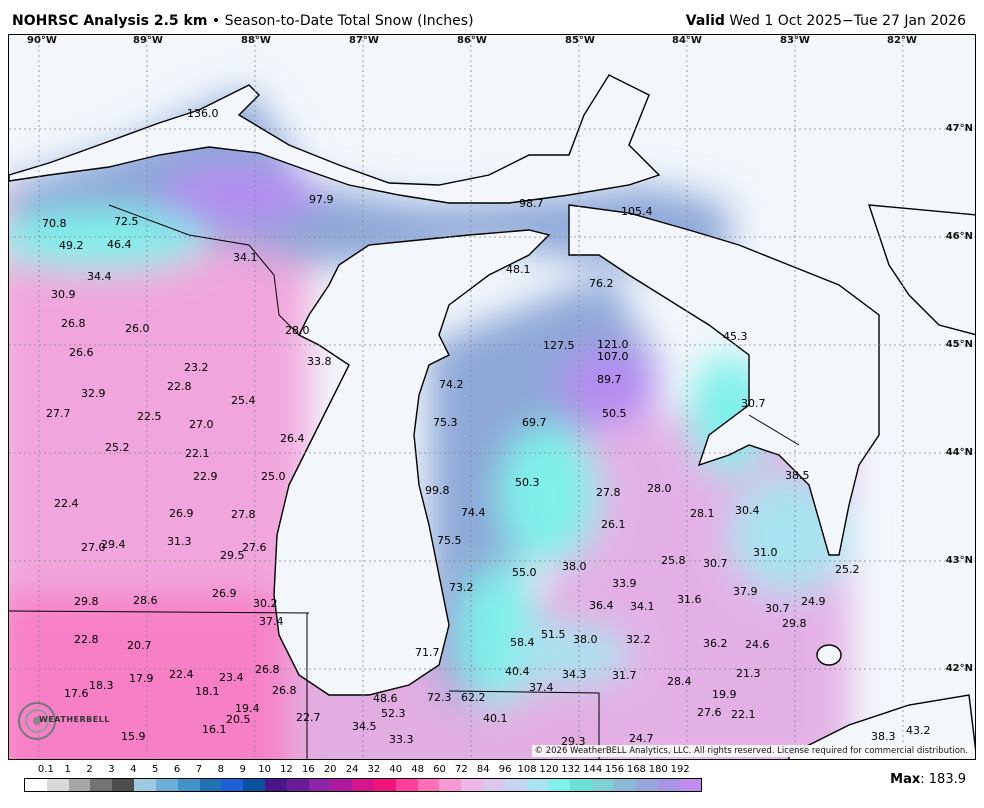  Describe the element at coordinates (149, 416) in the screenshot. I see `snow-total-value: 22.5` at that location.